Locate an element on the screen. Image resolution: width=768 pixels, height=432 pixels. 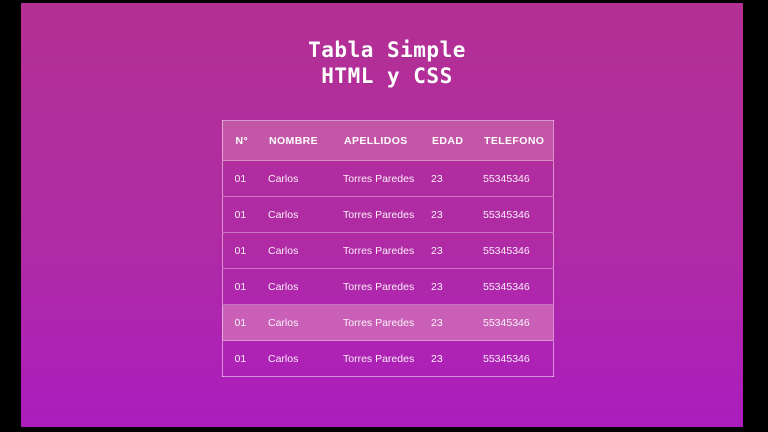
page-title: Tabla Simple HTML y CSS is located at coordinates (387, 63).